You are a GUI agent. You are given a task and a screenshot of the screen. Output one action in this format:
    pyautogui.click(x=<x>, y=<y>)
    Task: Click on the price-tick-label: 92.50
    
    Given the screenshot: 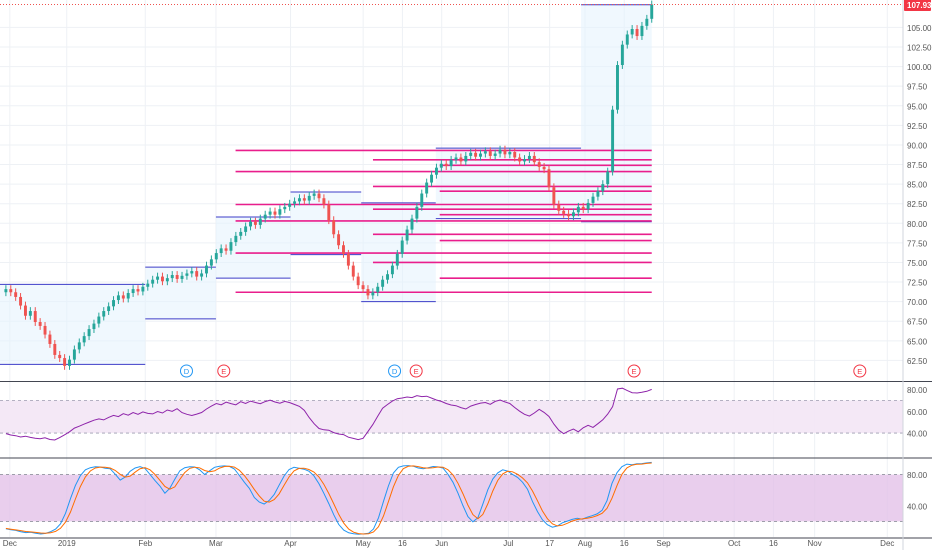 What is the action you would take?
    pyautogui.click(x=917, y=126)
    